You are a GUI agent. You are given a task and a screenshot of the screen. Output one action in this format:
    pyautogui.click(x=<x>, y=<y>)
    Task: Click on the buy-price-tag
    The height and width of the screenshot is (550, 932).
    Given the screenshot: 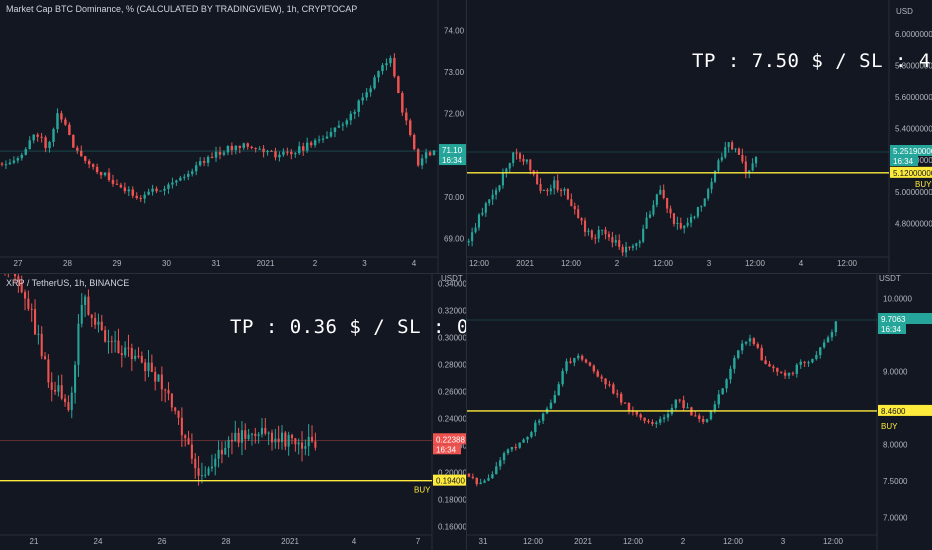 What is the action you would take?
    pyautogui.click(x=905, y=410)
    